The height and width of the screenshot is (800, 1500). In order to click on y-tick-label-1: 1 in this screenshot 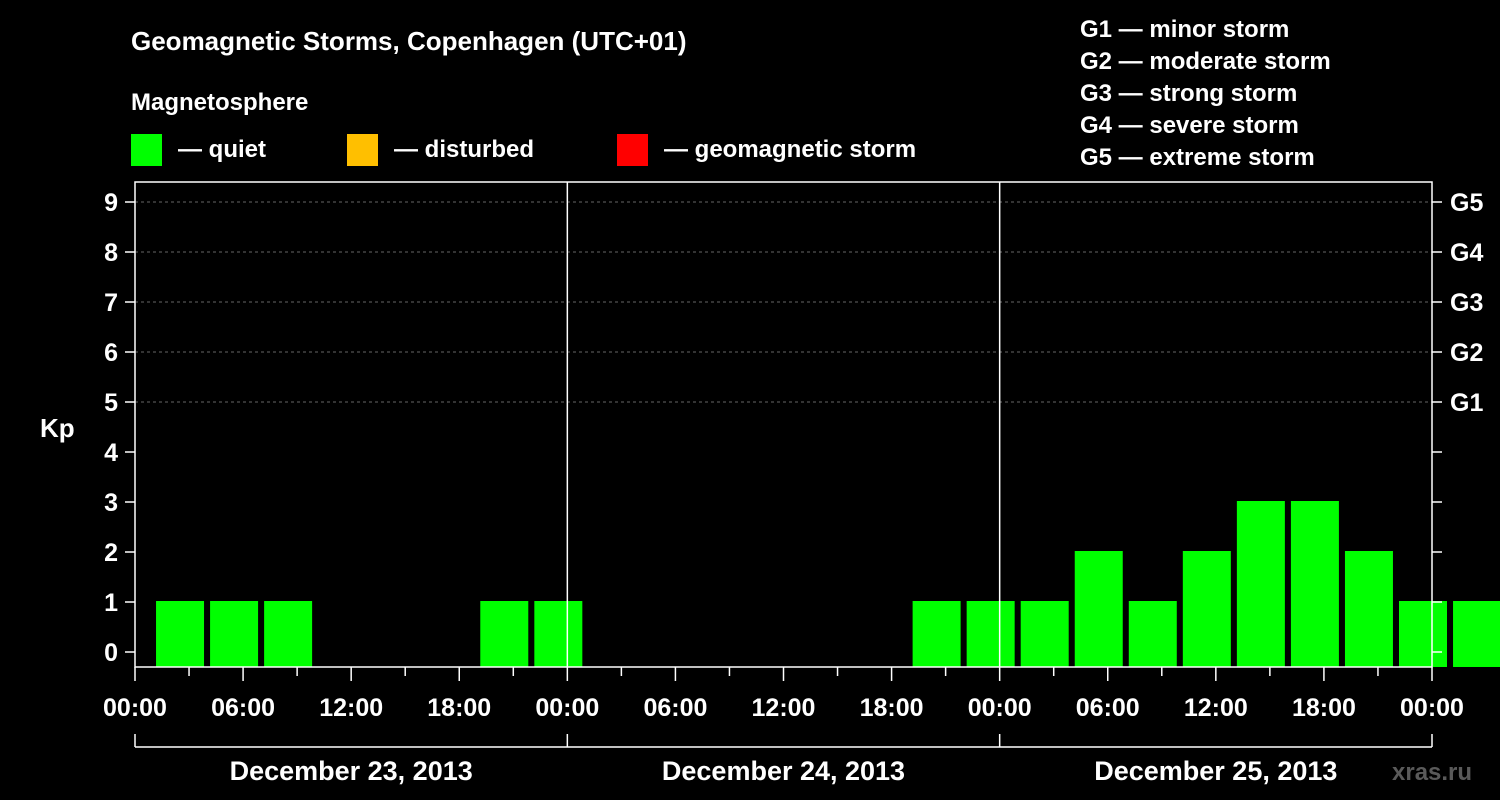, I will do `click(111, 603)`.